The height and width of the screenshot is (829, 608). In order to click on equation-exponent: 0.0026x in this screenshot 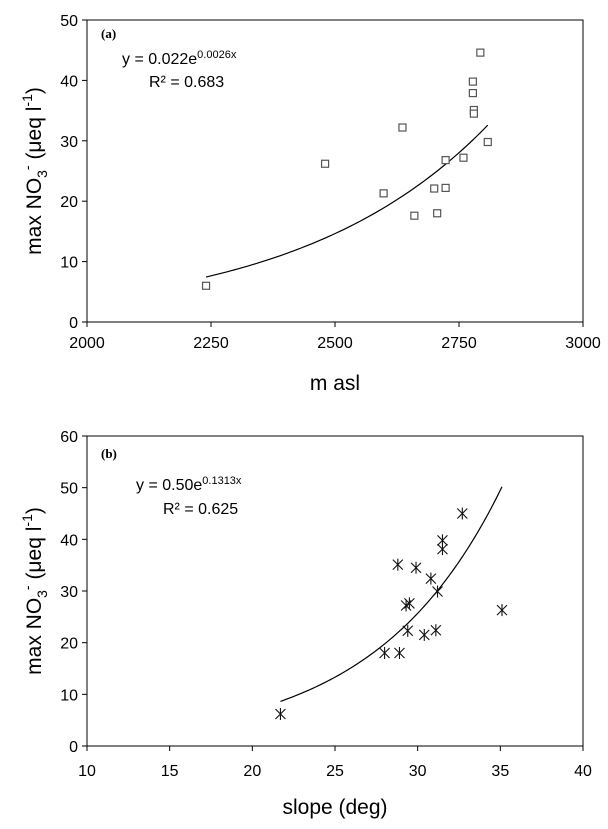, I will do `click(217, 55)`.